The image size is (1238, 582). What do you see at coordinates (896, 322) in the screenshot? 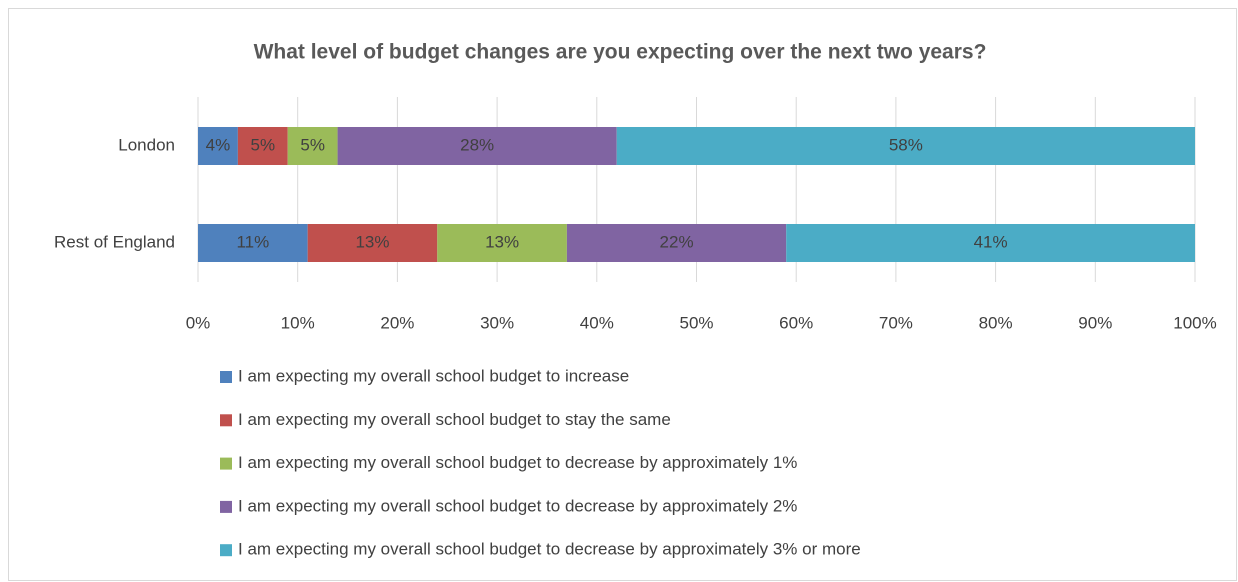
I see `x-tick-label: 70%` at bounding box center [896, 322].